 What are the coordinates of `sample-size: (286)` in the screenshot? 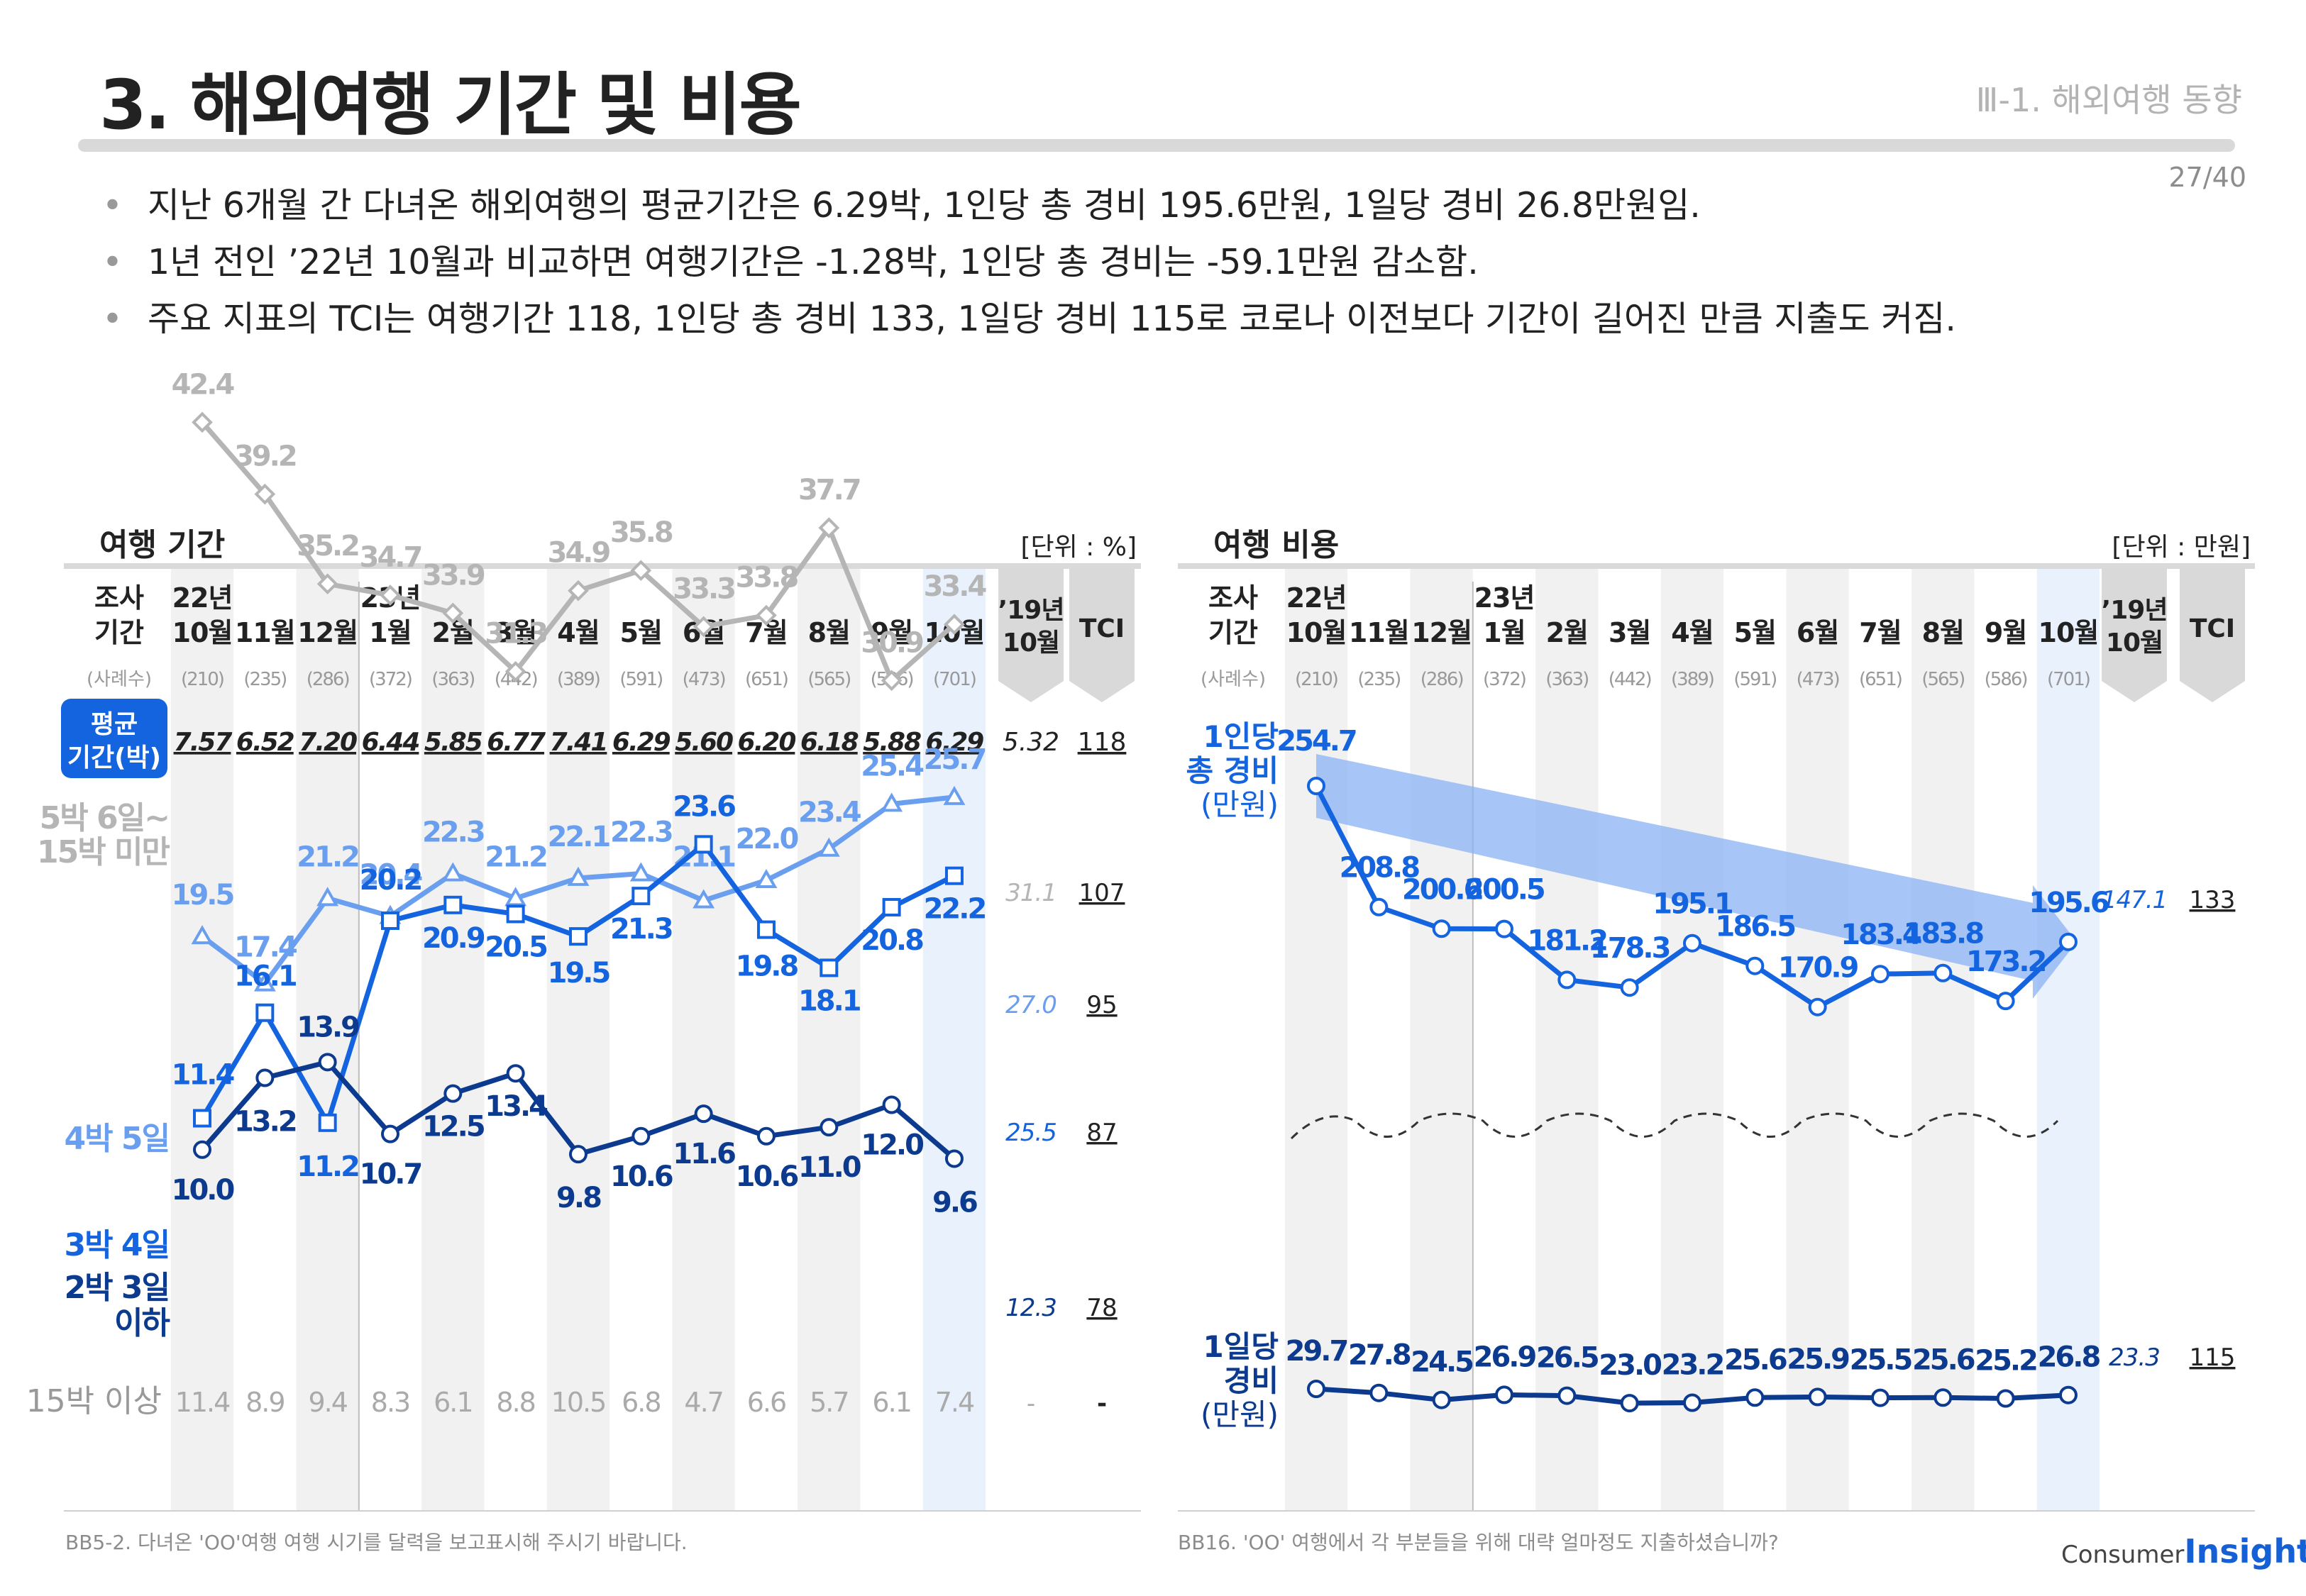 It's located at (1441, 680).